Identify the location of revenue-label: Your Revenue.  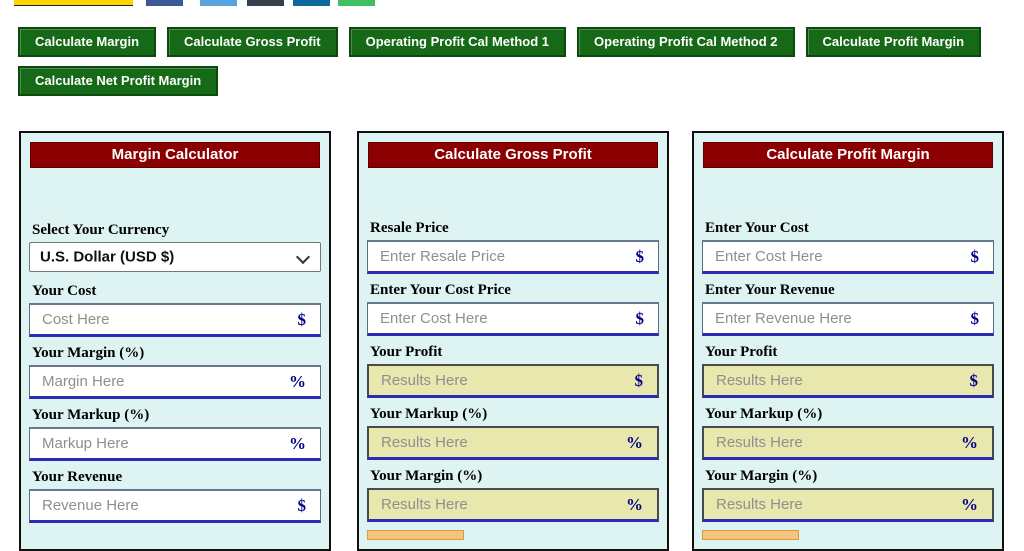
(77, 477).